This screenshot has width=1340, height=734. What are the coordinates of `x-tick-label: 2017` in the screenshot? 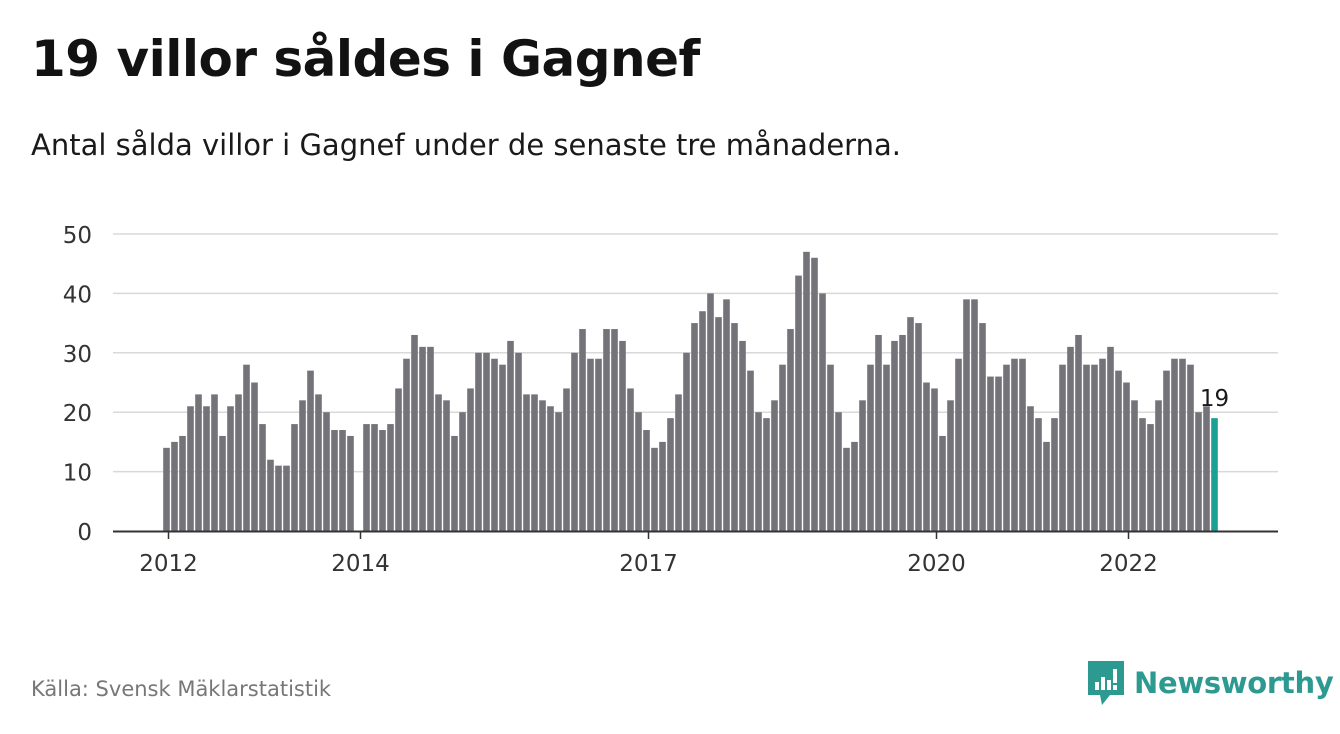 It's located at (648, 564).